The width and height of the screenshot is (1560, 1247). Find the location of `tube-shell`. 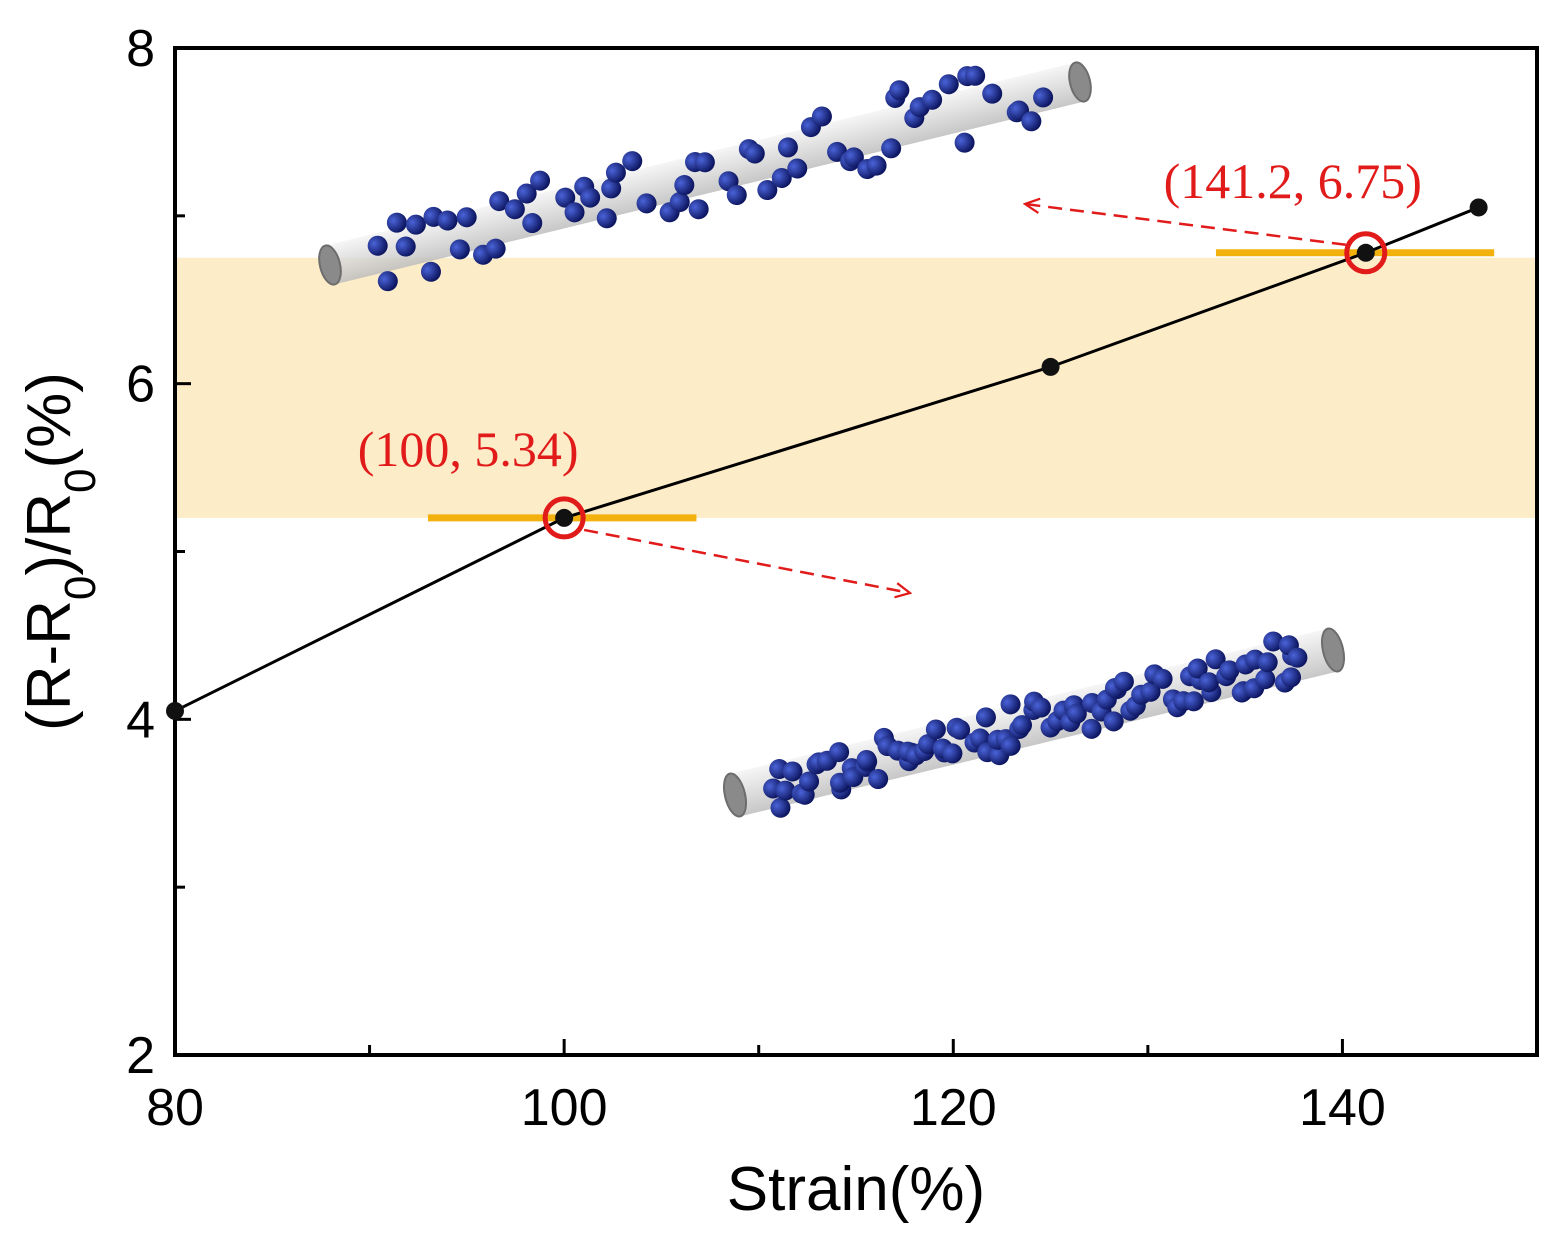

tube-shell is located at coordinates (705, 173).